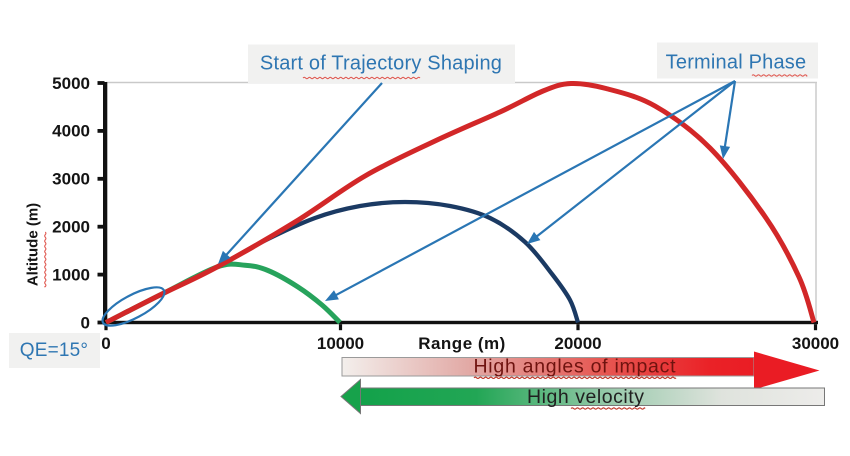 Image resolution: width=850 pixels, height=456 pixels. I want to click on svg-text: High angles of impact, so click(575, 367).